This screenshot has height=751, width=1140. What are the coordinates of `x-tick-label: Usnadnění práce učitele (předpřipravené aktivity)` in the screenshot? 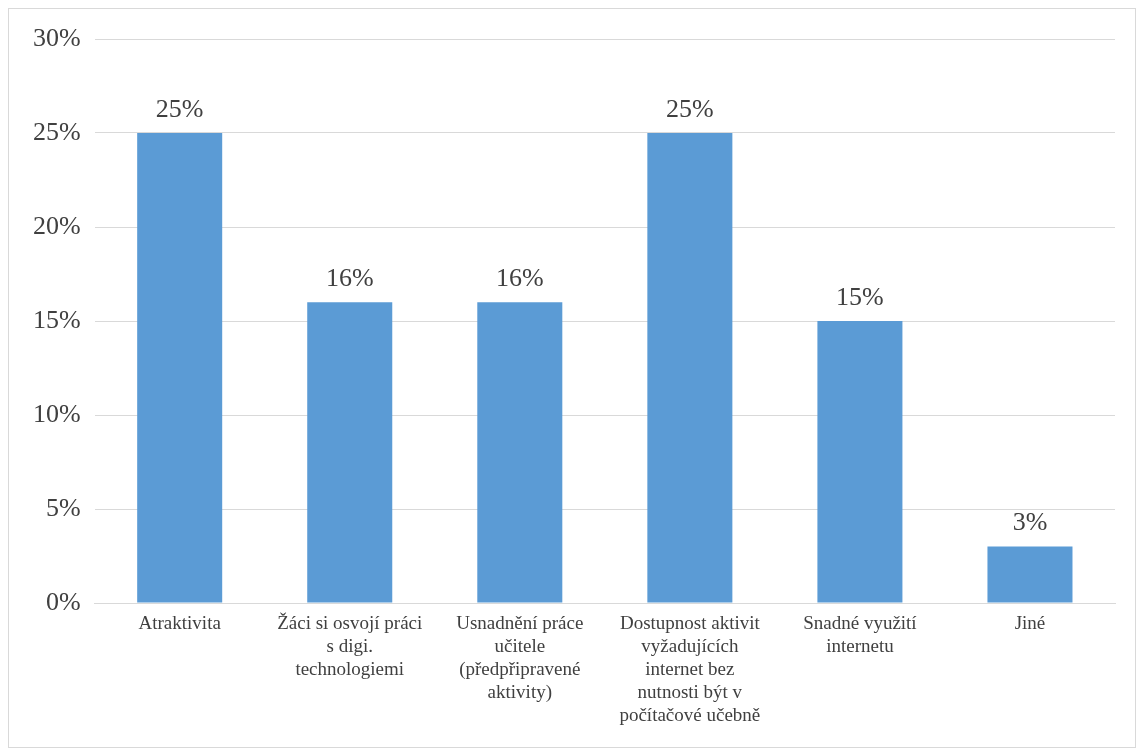 It's located at (520, 657).